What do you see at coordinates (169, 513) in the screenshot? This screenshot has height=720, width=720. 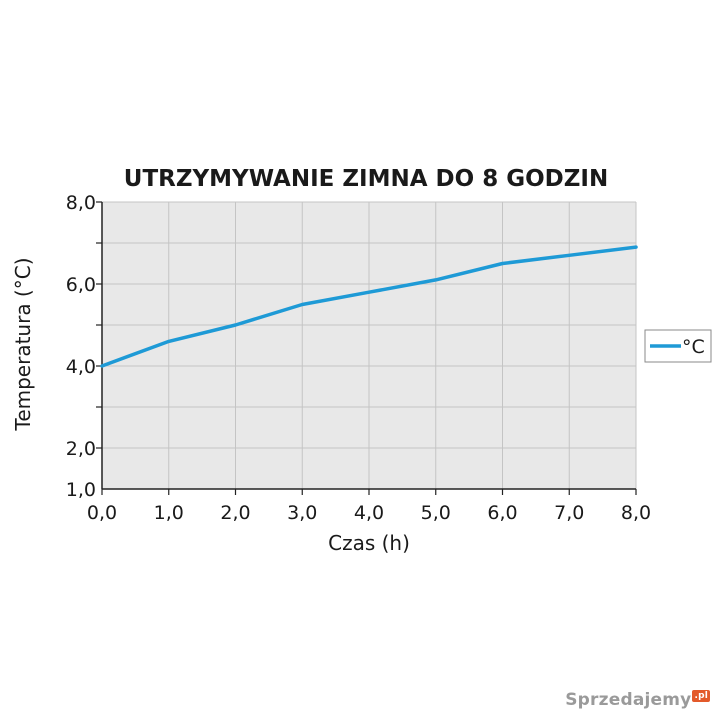 I see `x-tick-label: 1,0` at bounding box center [169, 513].